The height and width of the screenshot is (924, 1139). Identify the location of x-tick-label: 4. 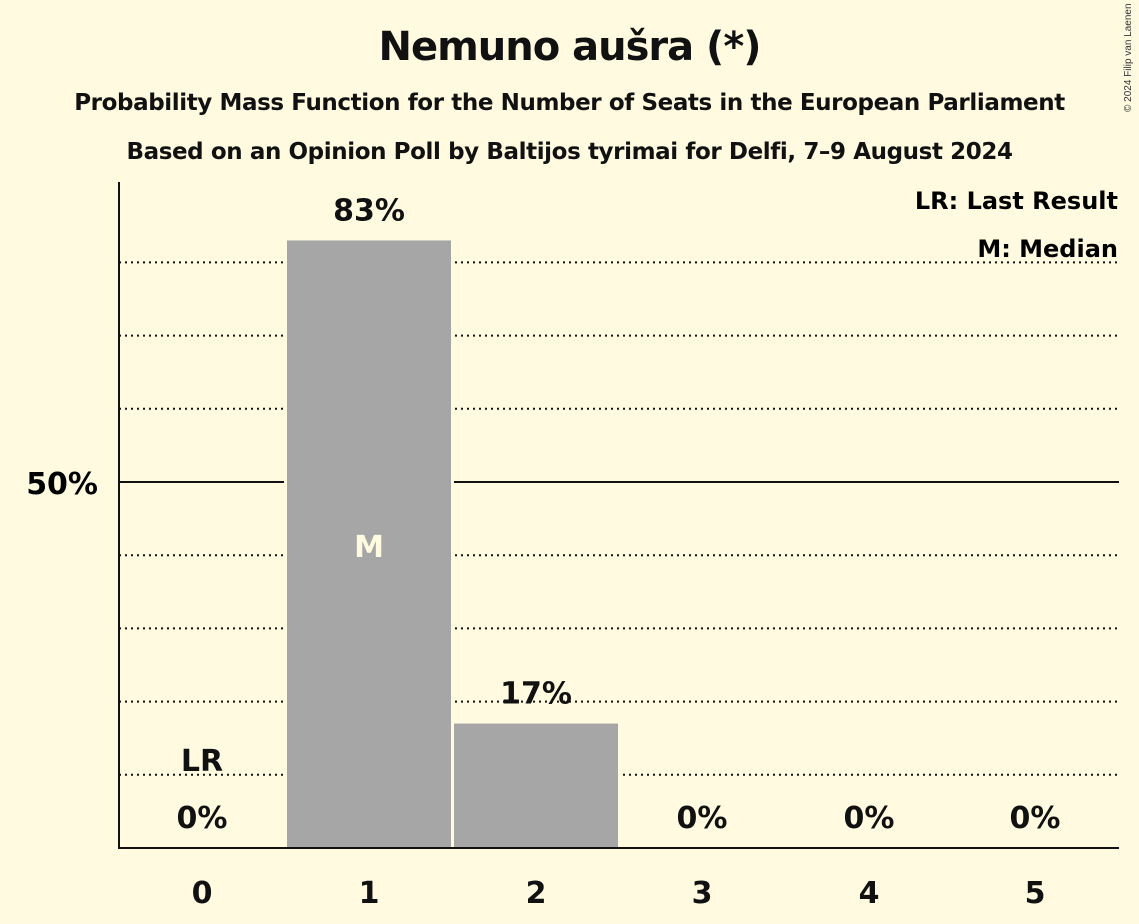
(869, 893).